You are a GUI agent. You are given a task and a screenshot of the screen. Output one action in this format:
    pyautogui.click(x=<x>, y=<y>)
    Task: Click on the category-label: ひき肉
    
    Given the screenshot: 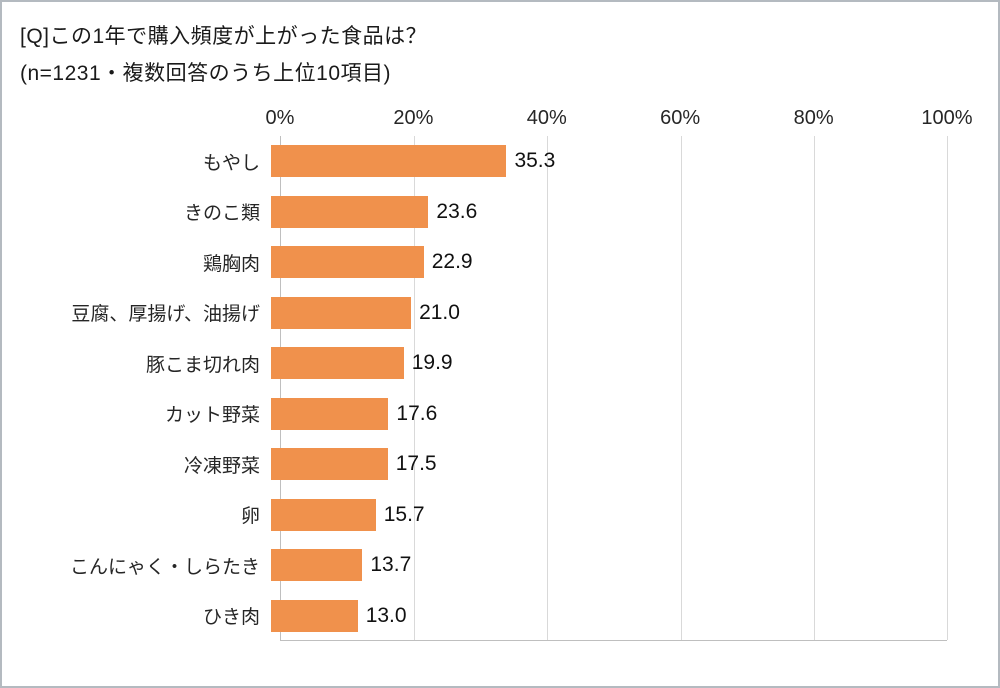 What is the action you would take?
    pyautogui.click(x=231, y=618)
    